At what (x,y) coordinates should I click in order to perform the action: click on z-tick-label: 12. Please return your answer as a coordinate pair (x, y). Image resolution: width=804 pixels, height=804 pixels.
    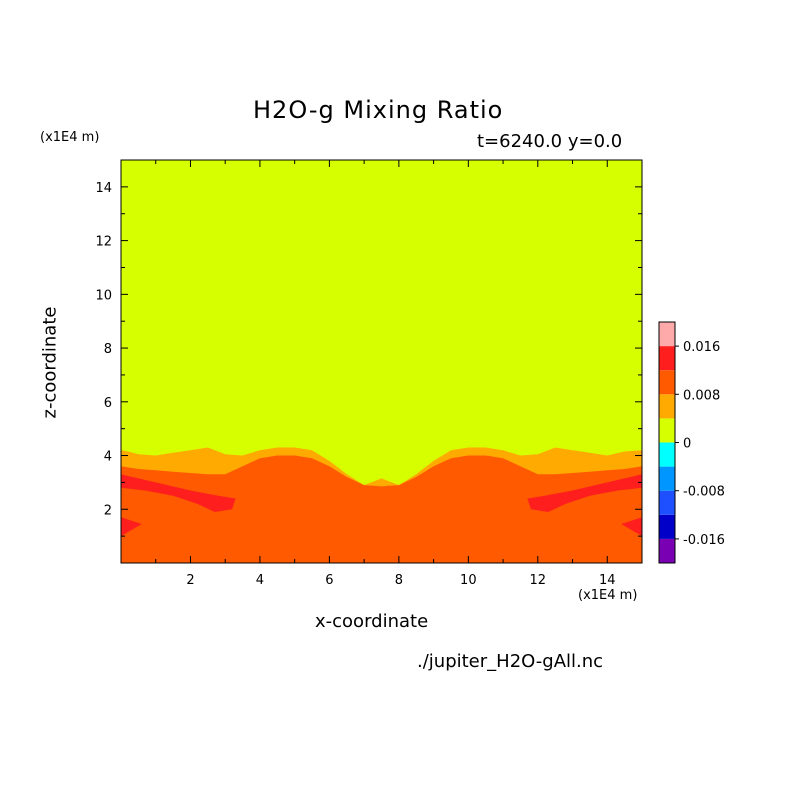
    Looking at the image, I should click on (103, 242).